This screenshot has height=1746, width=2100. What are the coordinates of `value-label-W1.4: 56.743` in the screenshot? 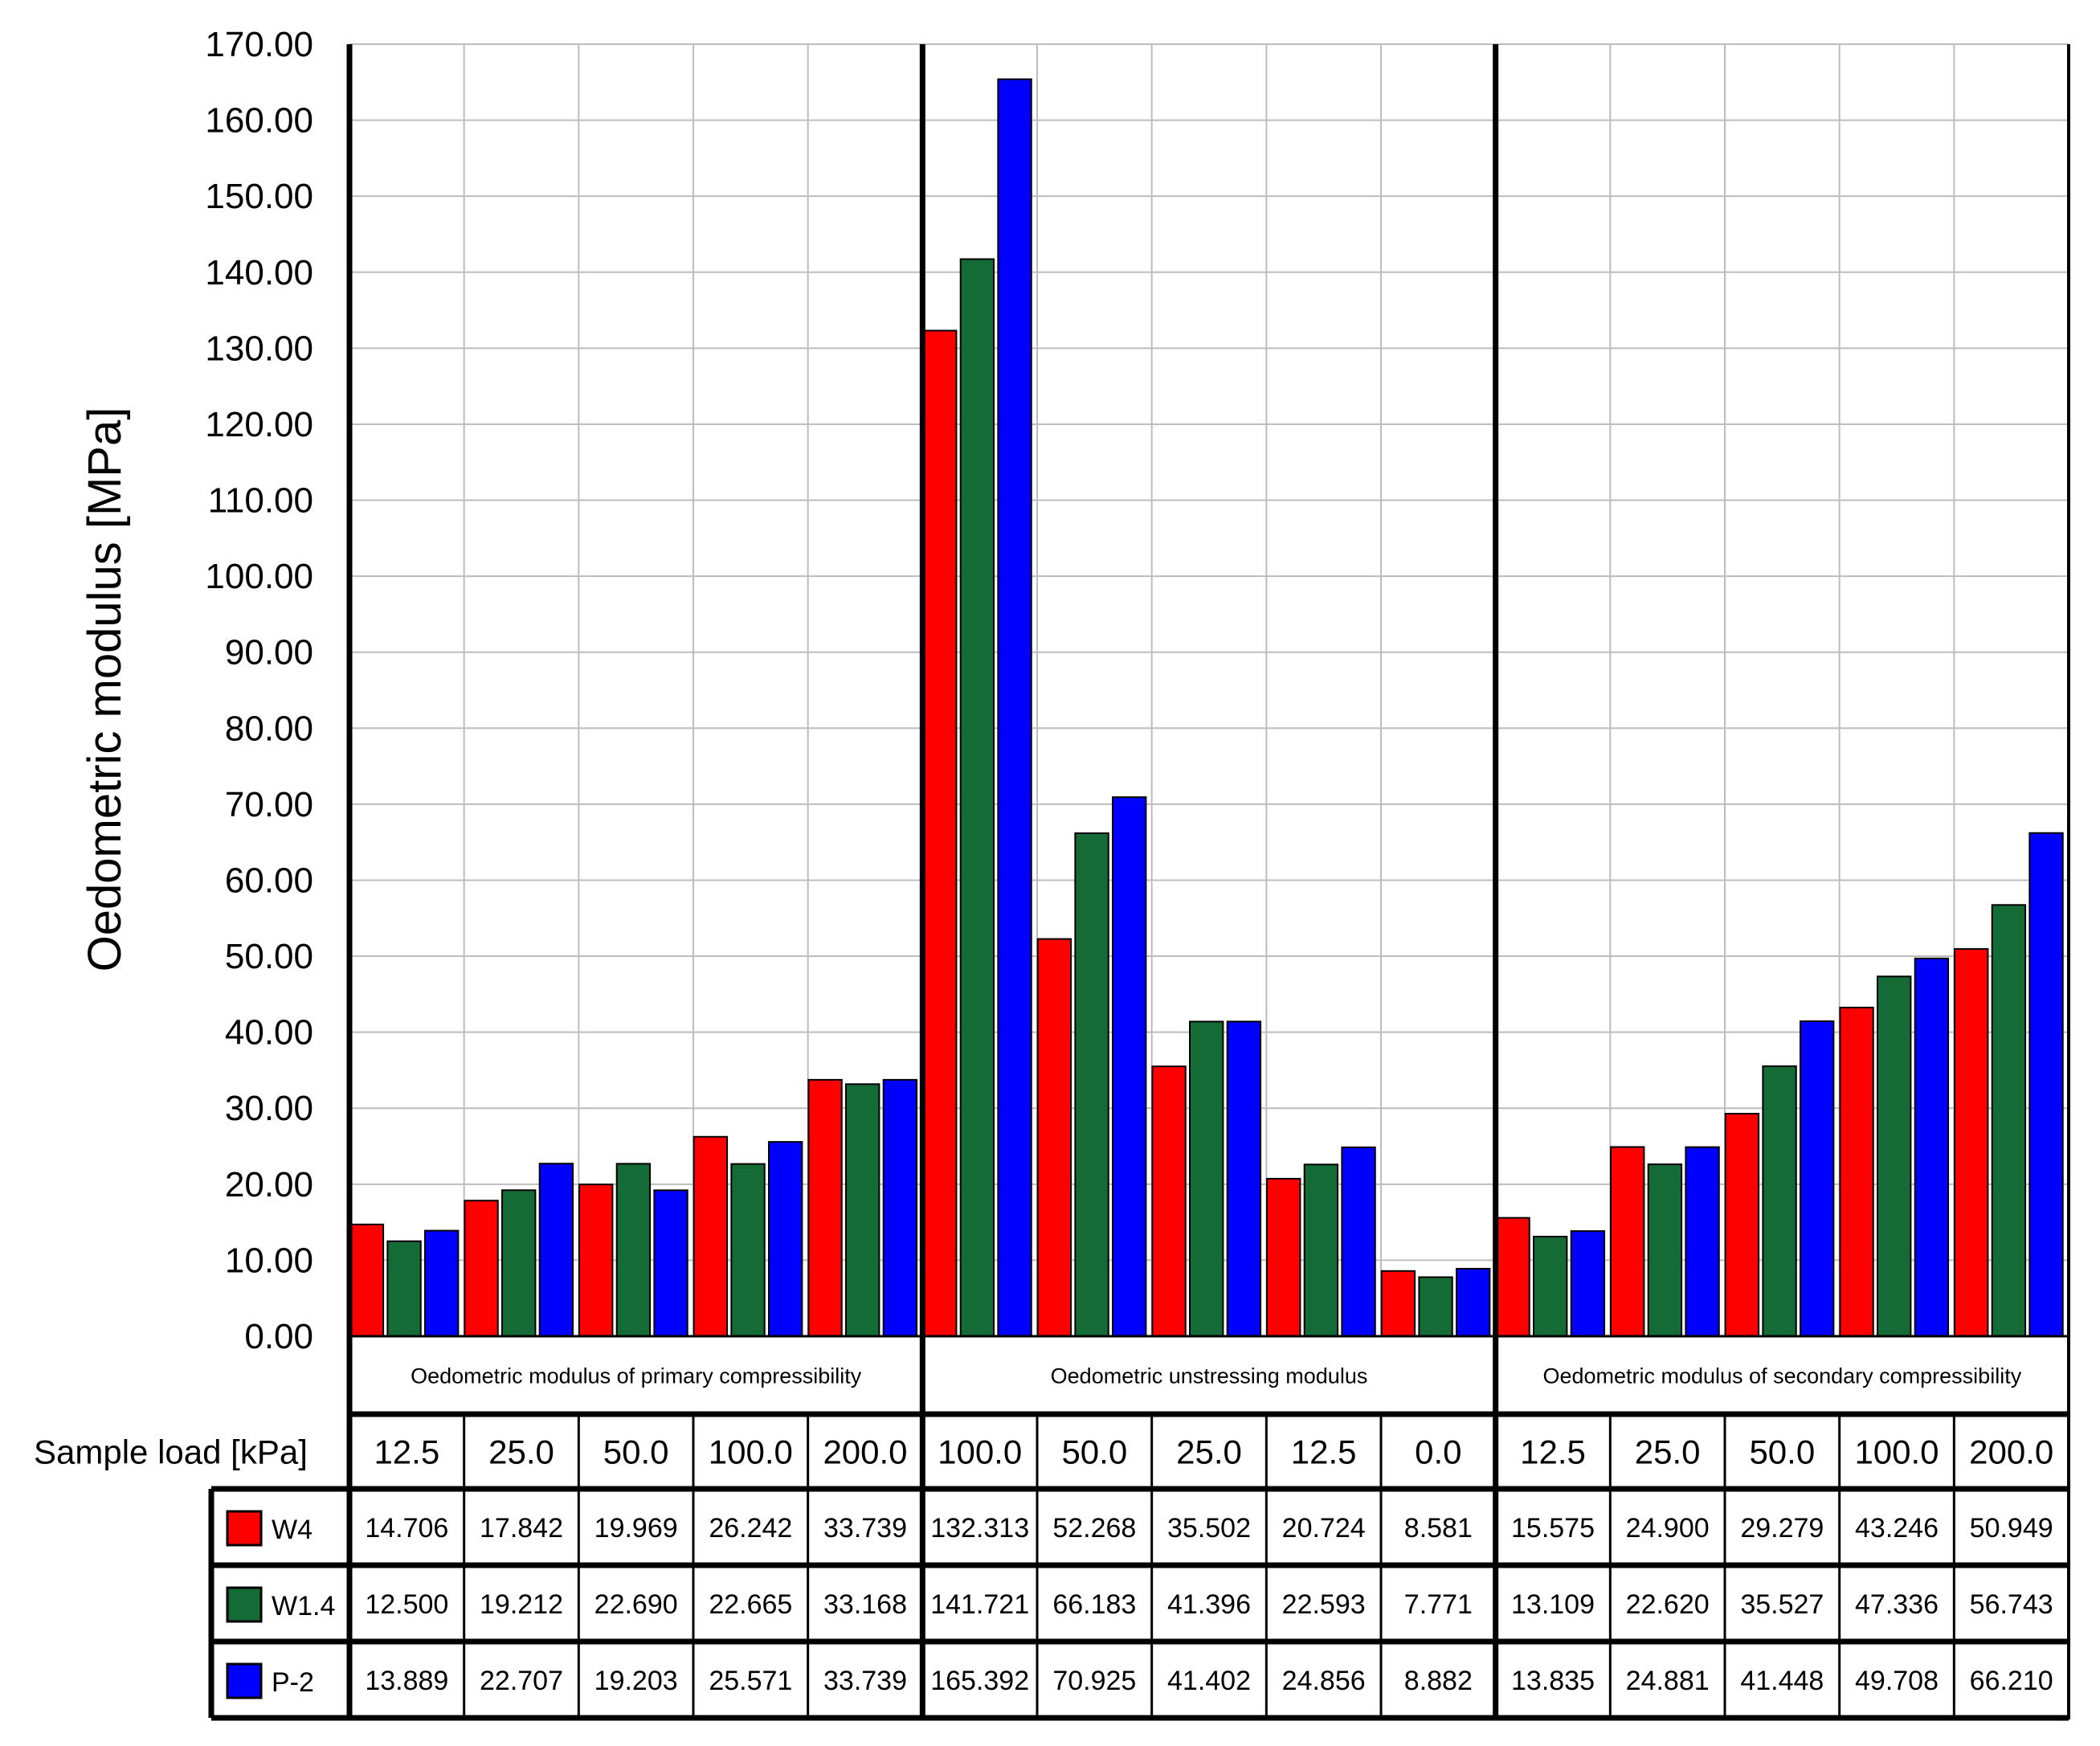 It's located at (2011, 1604).